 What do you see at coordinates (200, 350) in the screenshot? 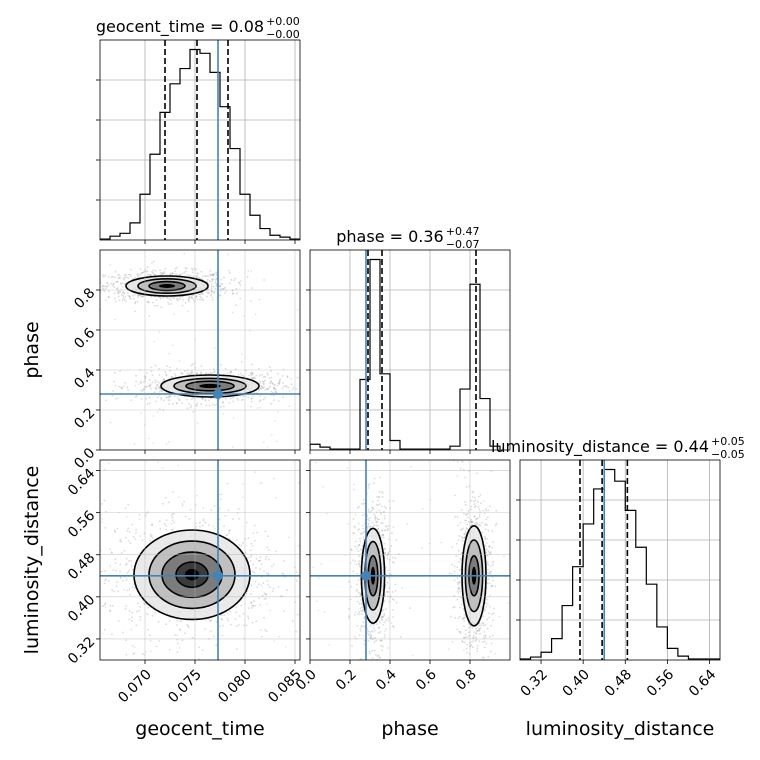
I see `axes-frame` at bounding box center [200, 350].